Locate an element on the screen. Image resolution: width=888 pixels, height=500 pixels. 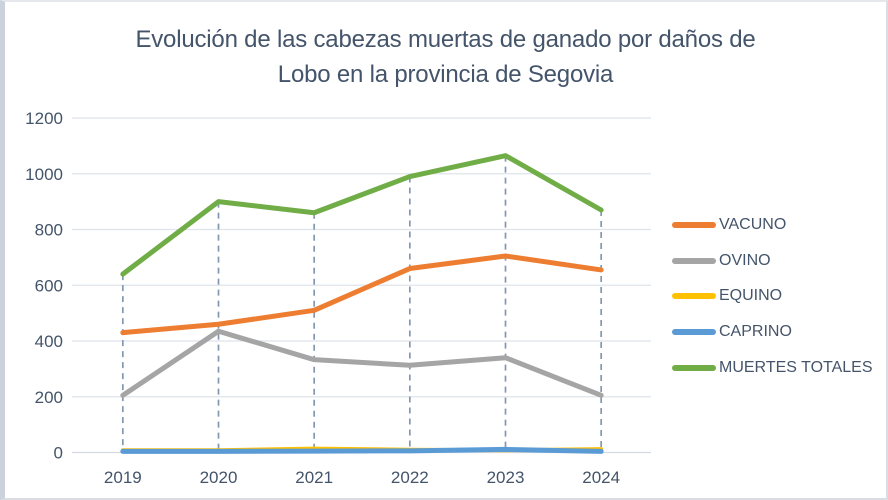
legend-marker-equino is located at coordinates (694, 296).